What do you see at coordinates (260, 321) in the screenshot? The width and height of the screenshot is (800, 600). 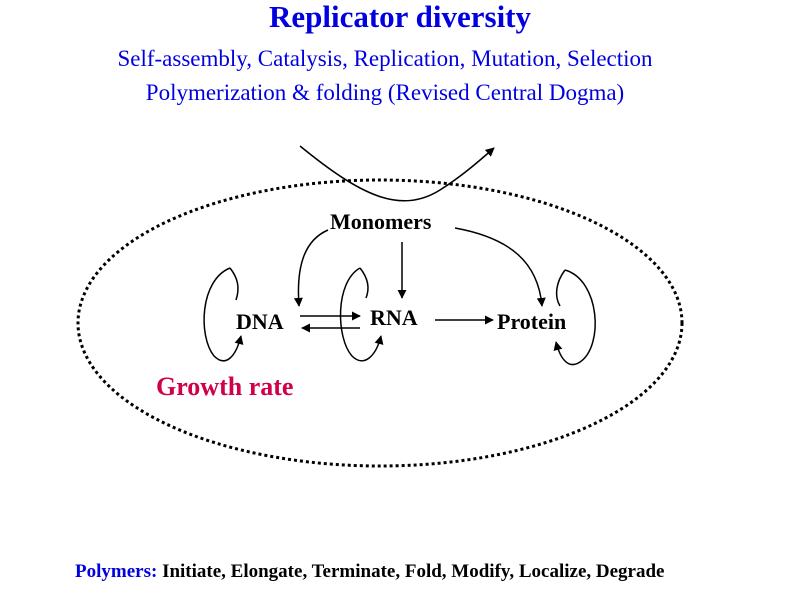 I see `node-dna: DNA` at bounding box center [260, 321].